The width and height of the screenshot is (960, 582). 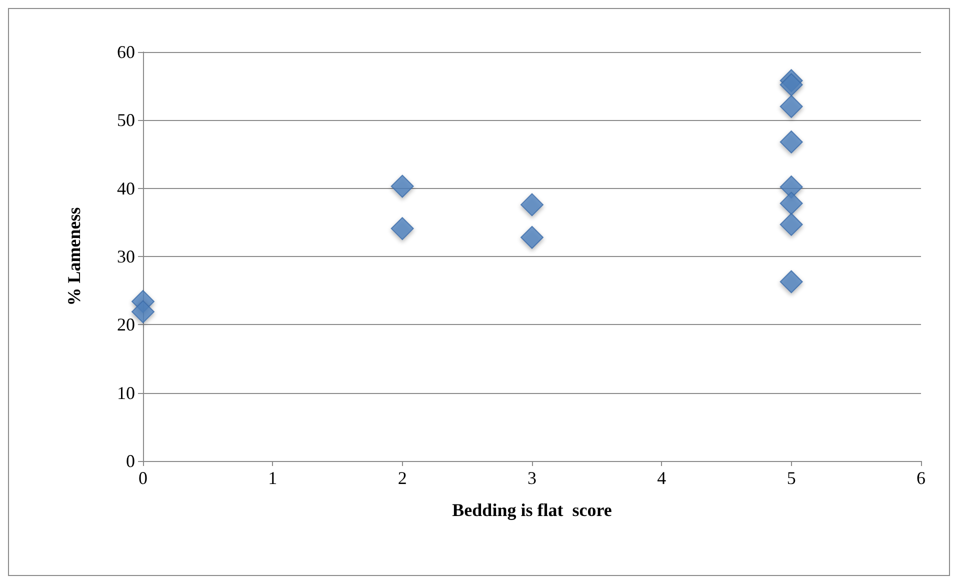 What do you see at coordinates (273, 478) in the screenshot?
I see `x-tick-label: 1` at bounding box center [273, 478].